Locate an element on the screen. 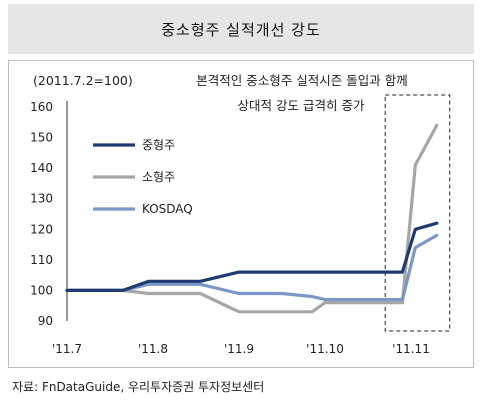  x-tick-label: '11.11 is located at coordinates (411, 349).